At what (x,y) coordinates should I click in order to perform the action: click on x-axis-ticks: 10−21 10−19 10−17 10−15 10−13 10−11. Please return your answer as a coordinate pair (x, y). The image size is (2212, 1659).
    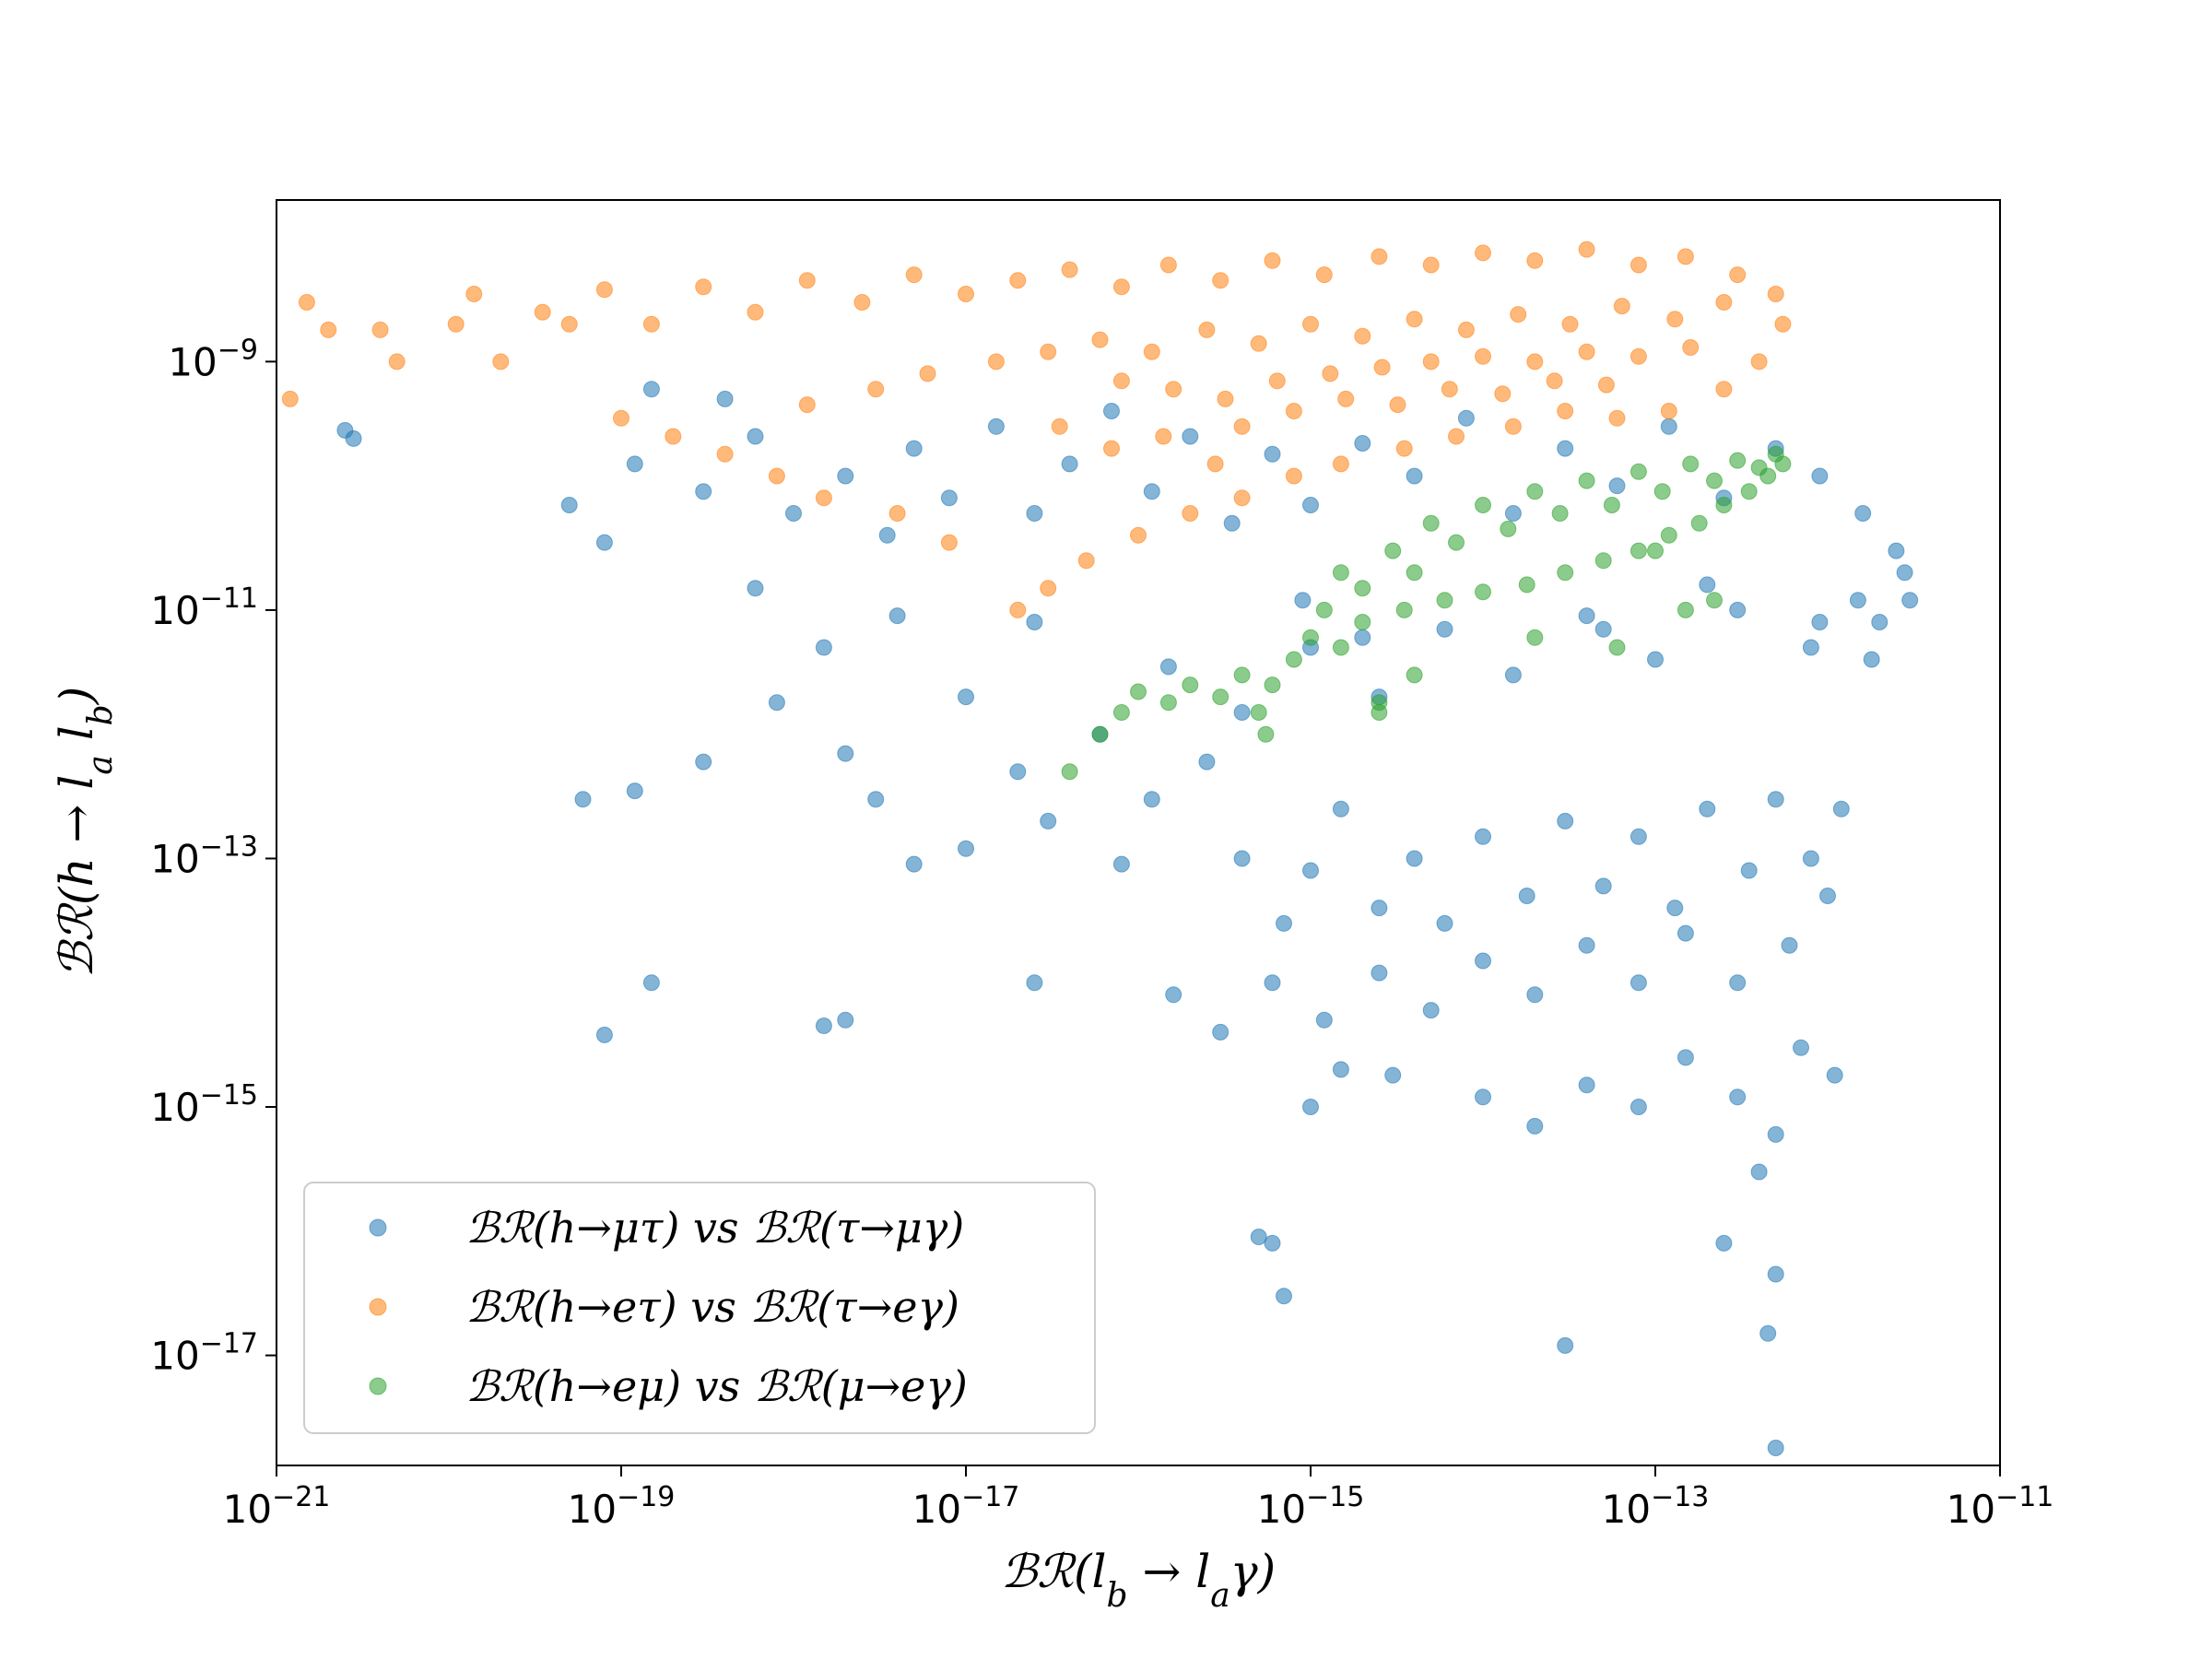
    Looking at the image, I should click on (1138, 1498).